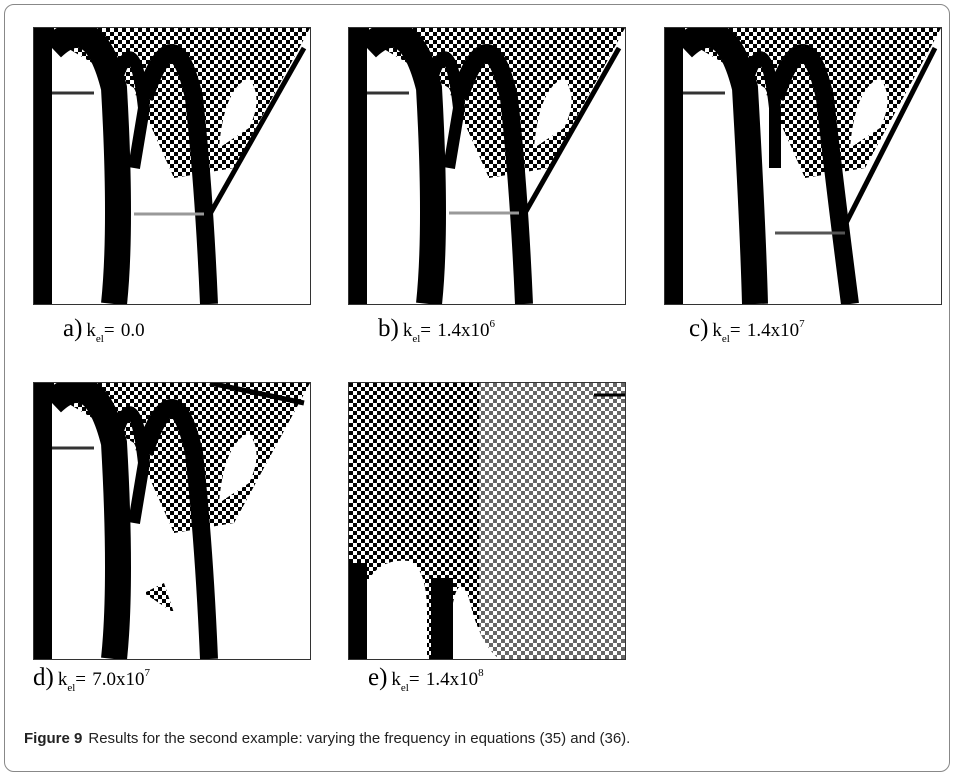 The height and width of the screenshot is (778, 956). Describe the element at coordinates (43, 677) in the screenshot. I see `panel-letter: d)` at that location.